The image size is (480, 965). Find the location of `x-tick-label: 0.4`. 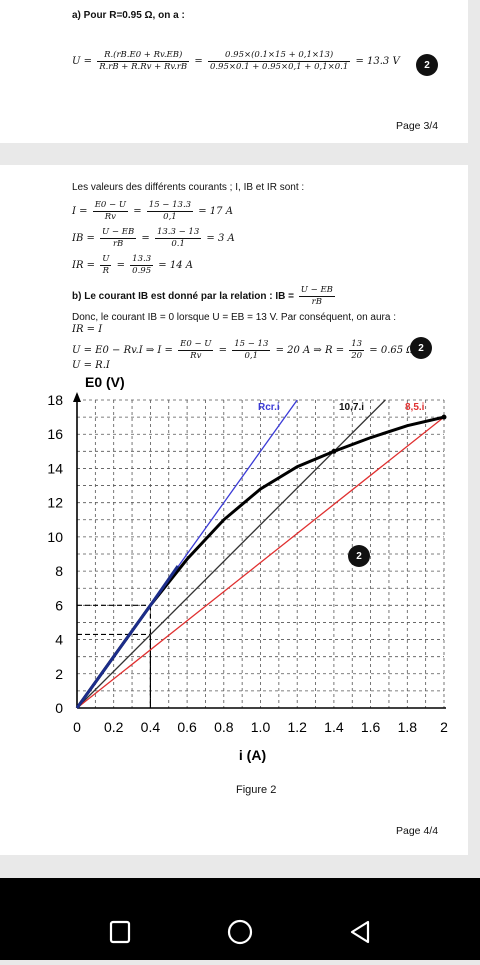

x-tick-label: 0.4 is located at coordinates (151, 727).